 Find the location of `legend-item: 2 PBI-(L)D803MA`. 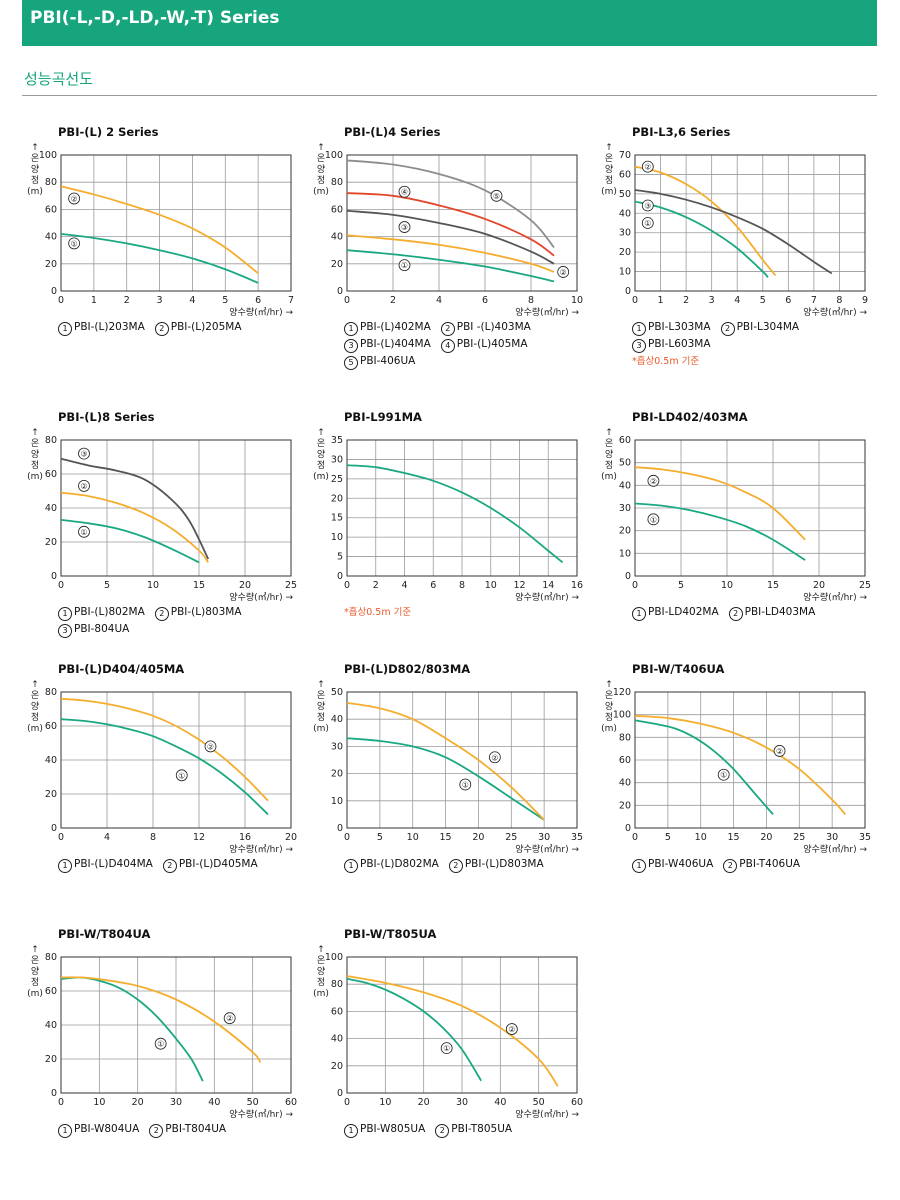

legend-item: 2 PBI-(L)D803MA is located at coordinates (496, 864).